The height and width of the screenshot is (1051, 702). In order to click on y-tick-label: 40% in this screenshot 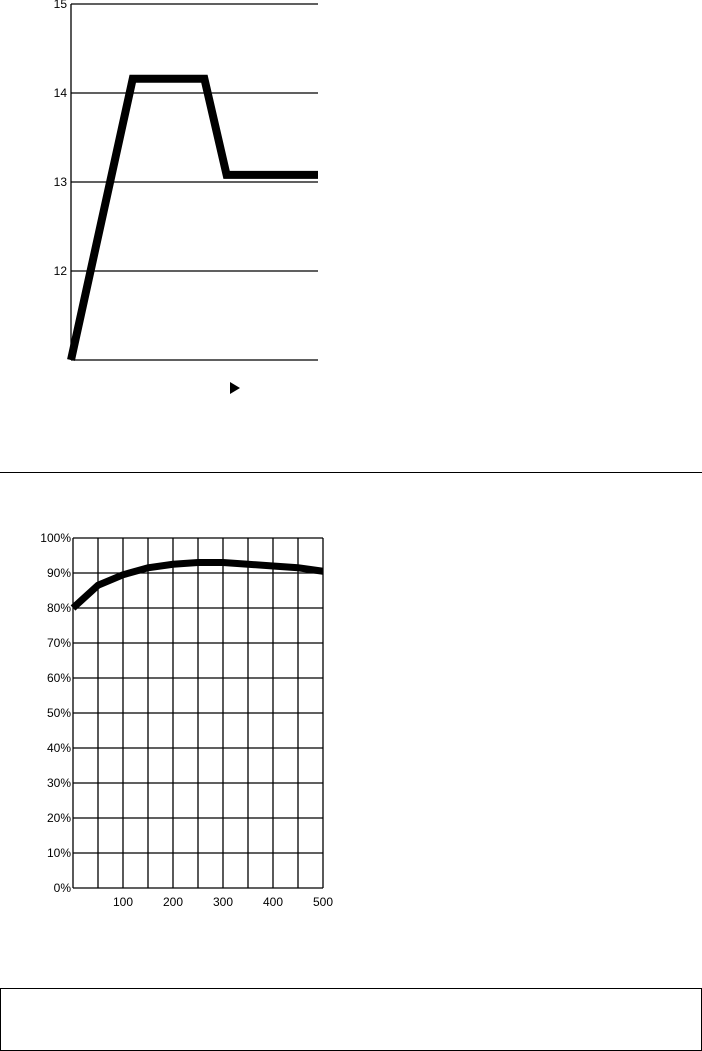, I will do `click(59, 748)`.